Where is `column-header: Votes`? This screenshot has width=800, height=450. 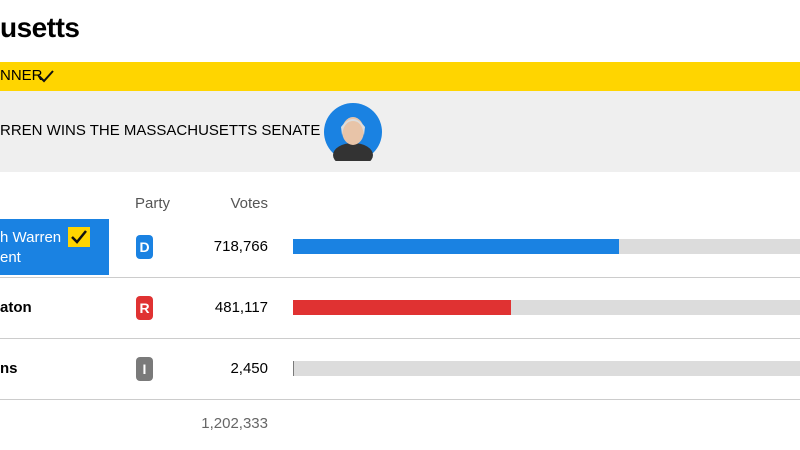
column-header: Votes is located at coordinates (249, 203).